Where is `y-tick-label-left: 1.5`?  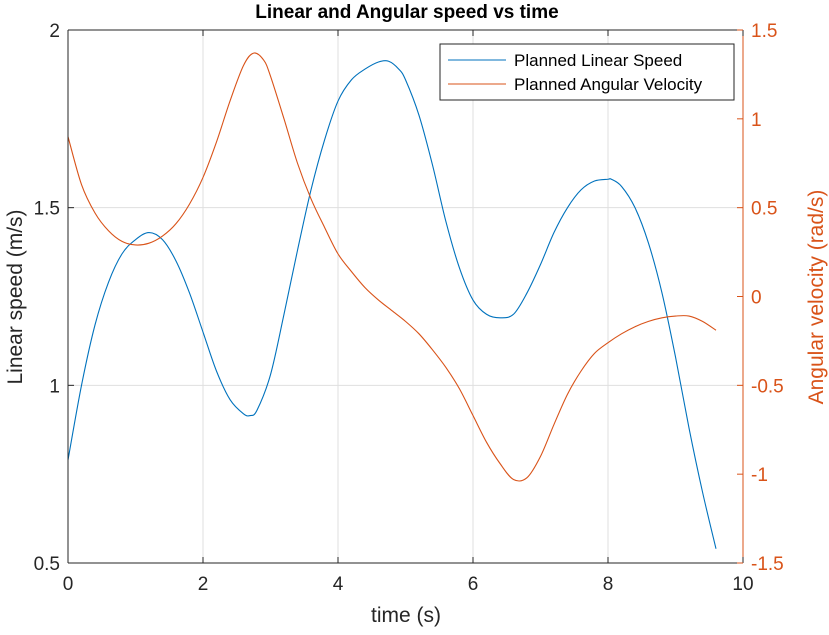
y-tick-label-left: 1.5 is located at coordinates (47, 209).